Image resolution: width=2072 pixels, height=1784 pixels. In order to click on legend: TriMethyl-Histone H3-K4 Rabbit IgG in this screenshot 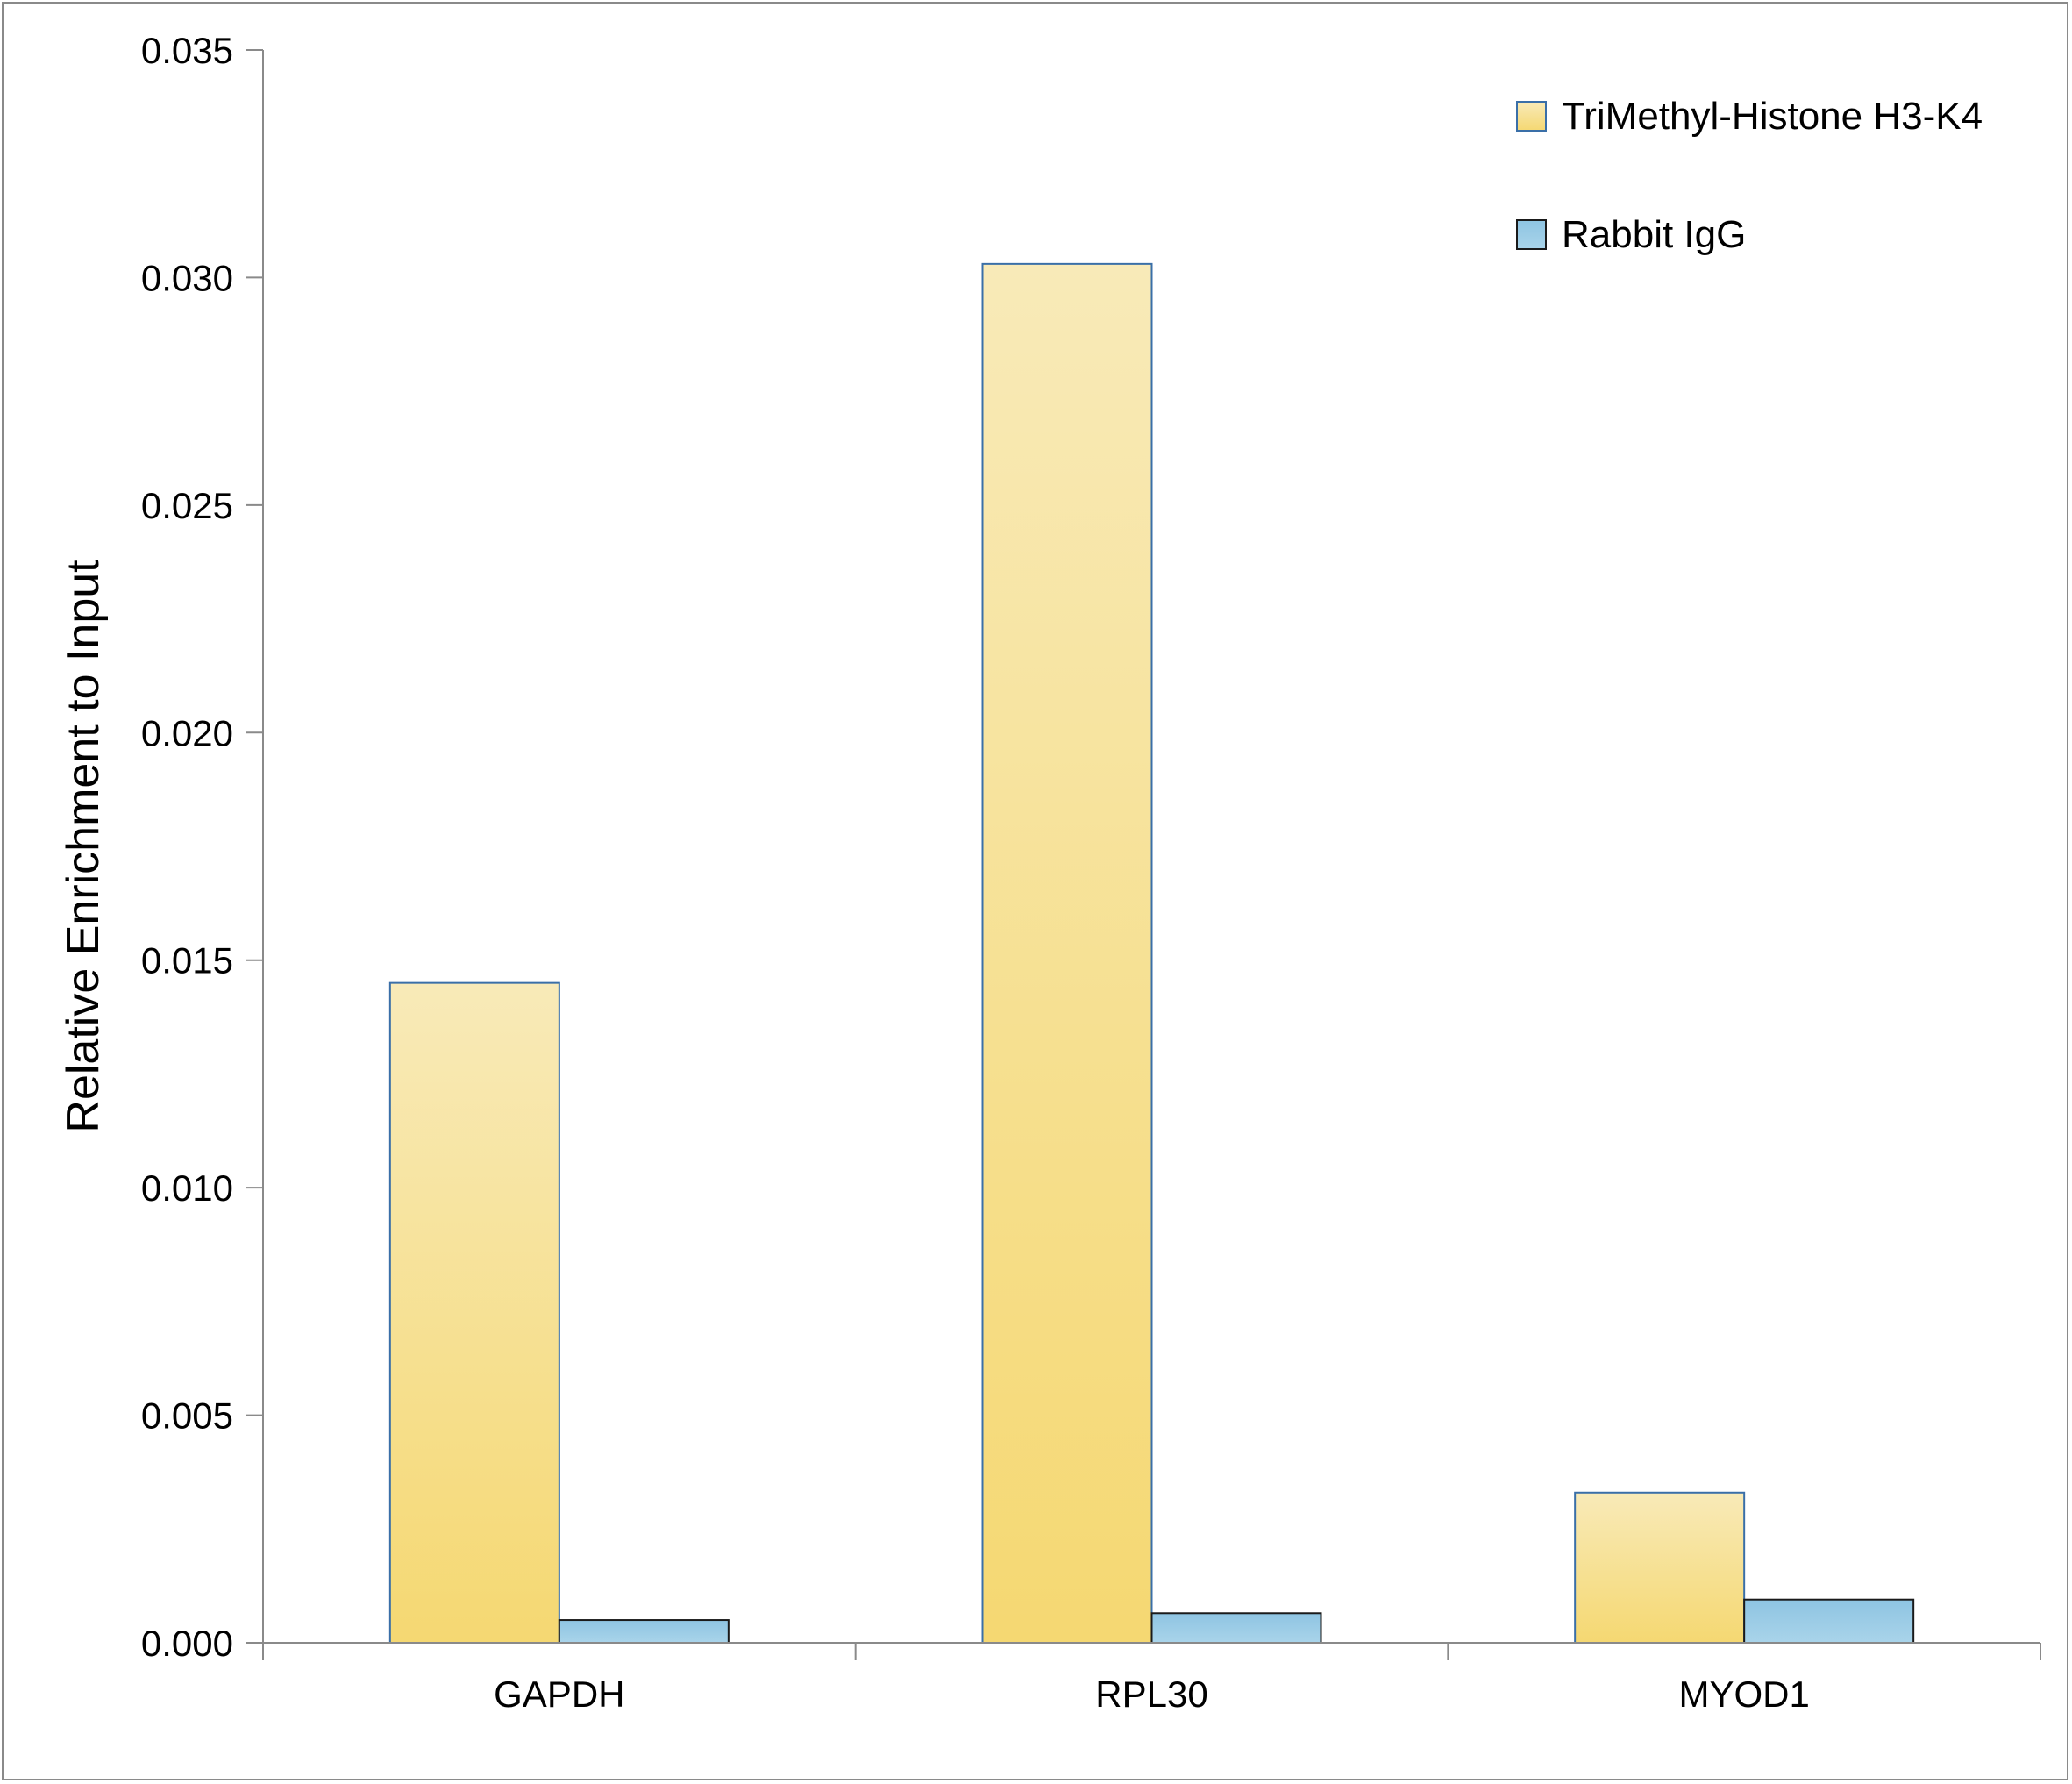, I will do `click(1749, 175)`.